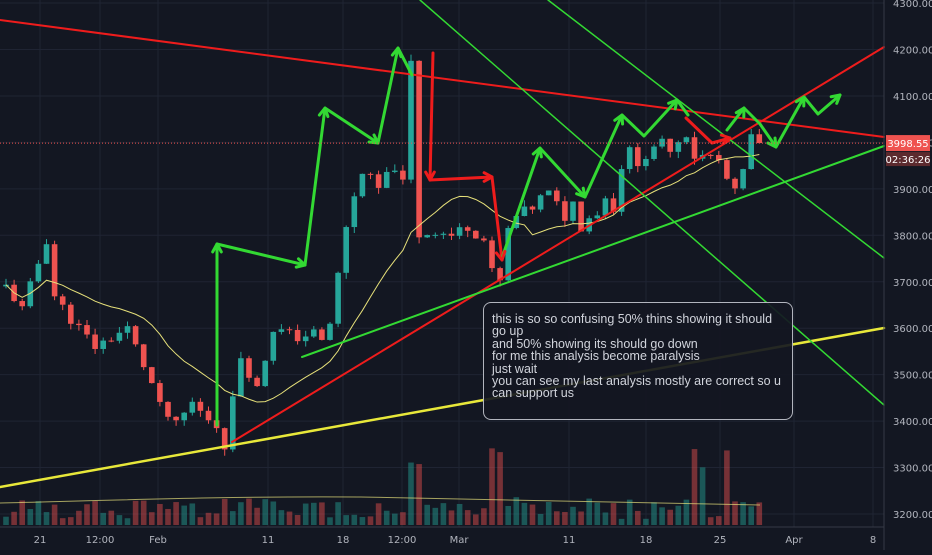 The width and height of the screenshot is (932, 555). Describe the element at coordinates (430, 176) in the screenshot. I see `red-arrowhead` at that location.